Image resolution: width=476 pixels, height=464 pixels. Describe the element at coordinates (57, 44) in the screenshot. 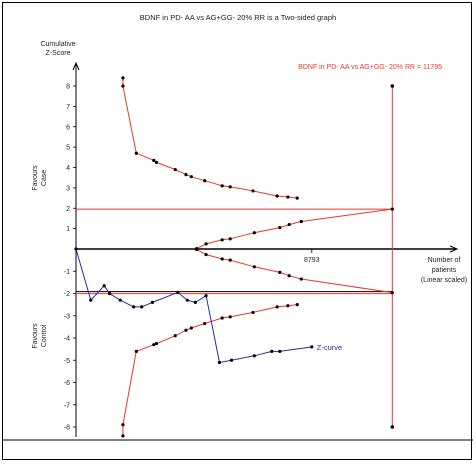

I see `y-axis-label-line-1: Cumulative` at that location.